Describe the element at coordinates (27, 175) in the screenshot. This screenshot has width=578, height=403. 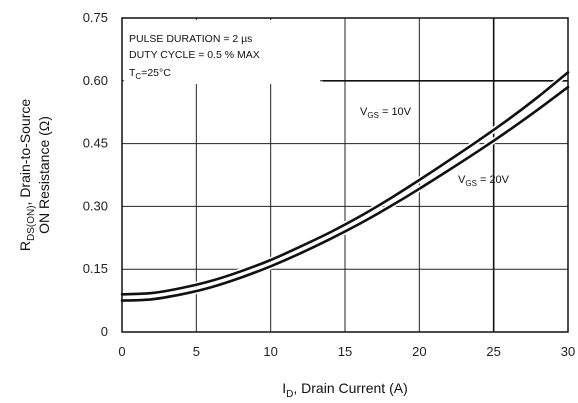
I see `y-axis-label-line1: RDS(ON), Drain-to-Source` at that location.